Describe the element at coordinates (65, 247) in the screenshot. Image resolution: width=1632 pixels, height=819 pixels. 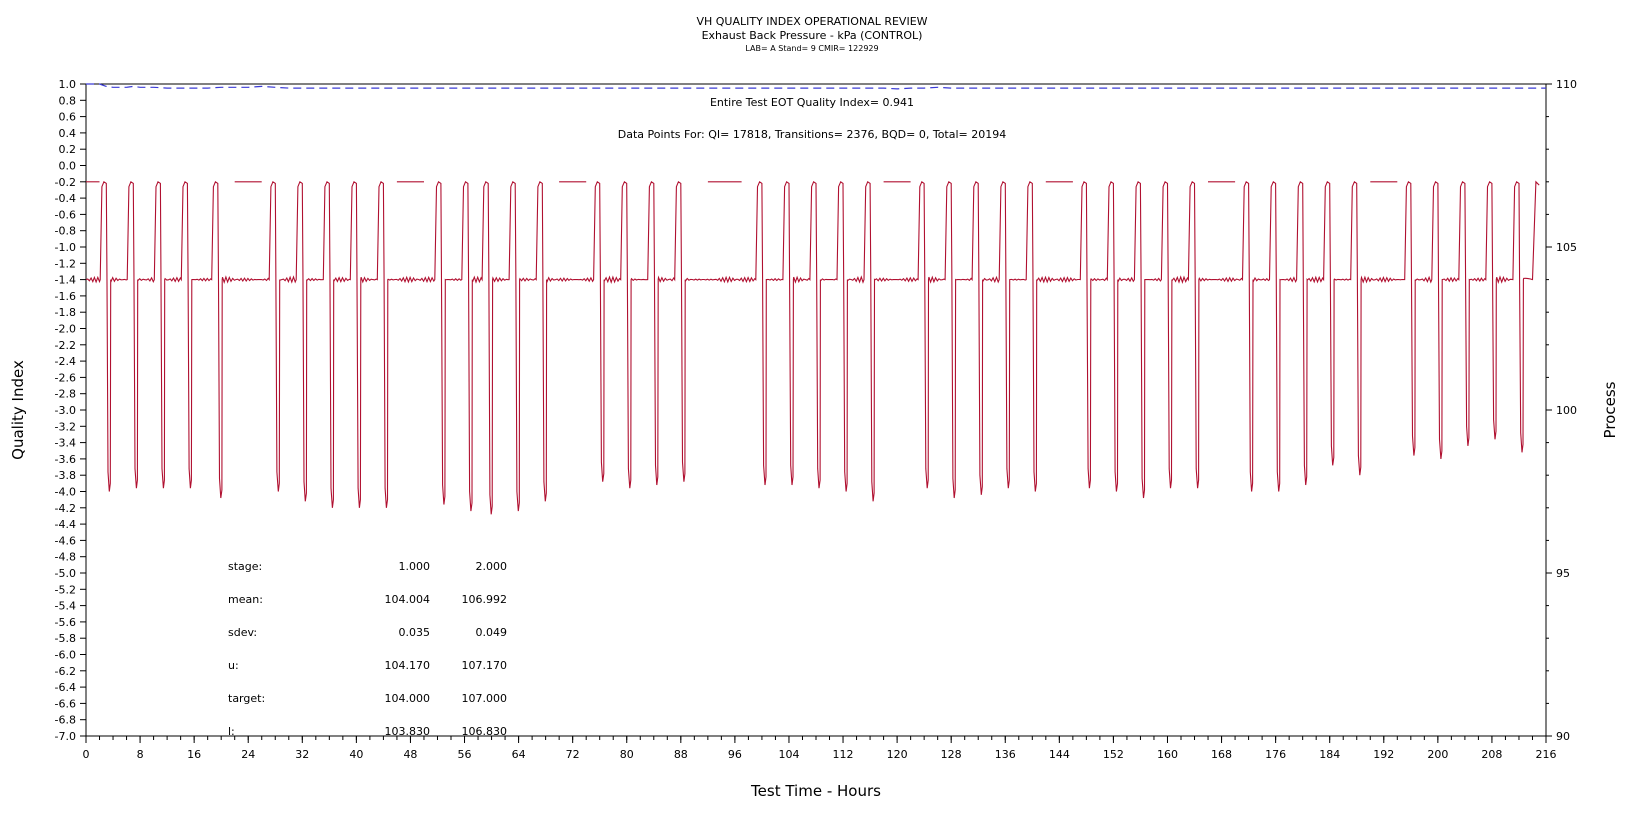
I see `left-tick-label: -1.0` at that location.